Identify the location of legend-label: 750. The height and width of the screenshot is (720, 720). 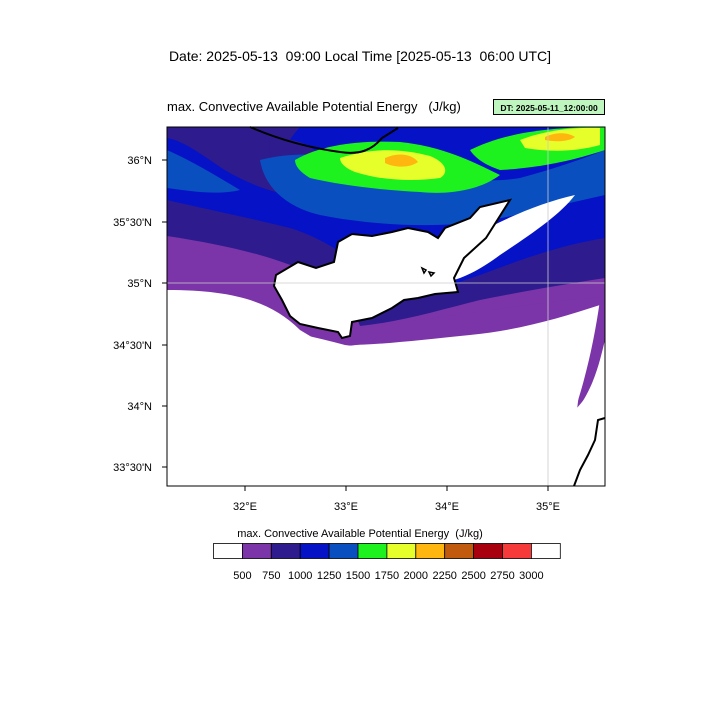
(271, 576).